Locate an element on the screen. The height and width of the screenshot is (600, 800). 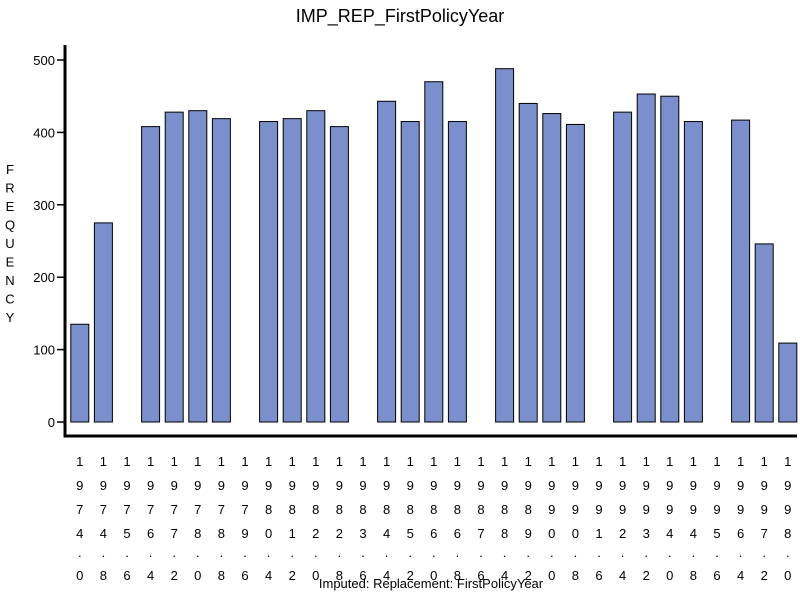
x-tick-label: 1 9 8 9. 2 is located at coordinates (528, 518).